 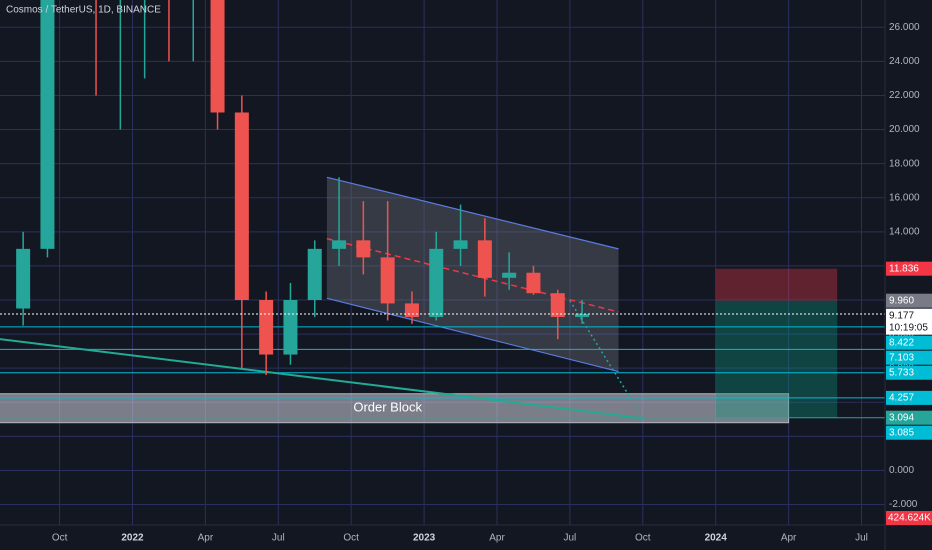 What do you see at coordinates (776, 284) in the screenshot?
I see `position-risk` at bounding box center [776, 284].